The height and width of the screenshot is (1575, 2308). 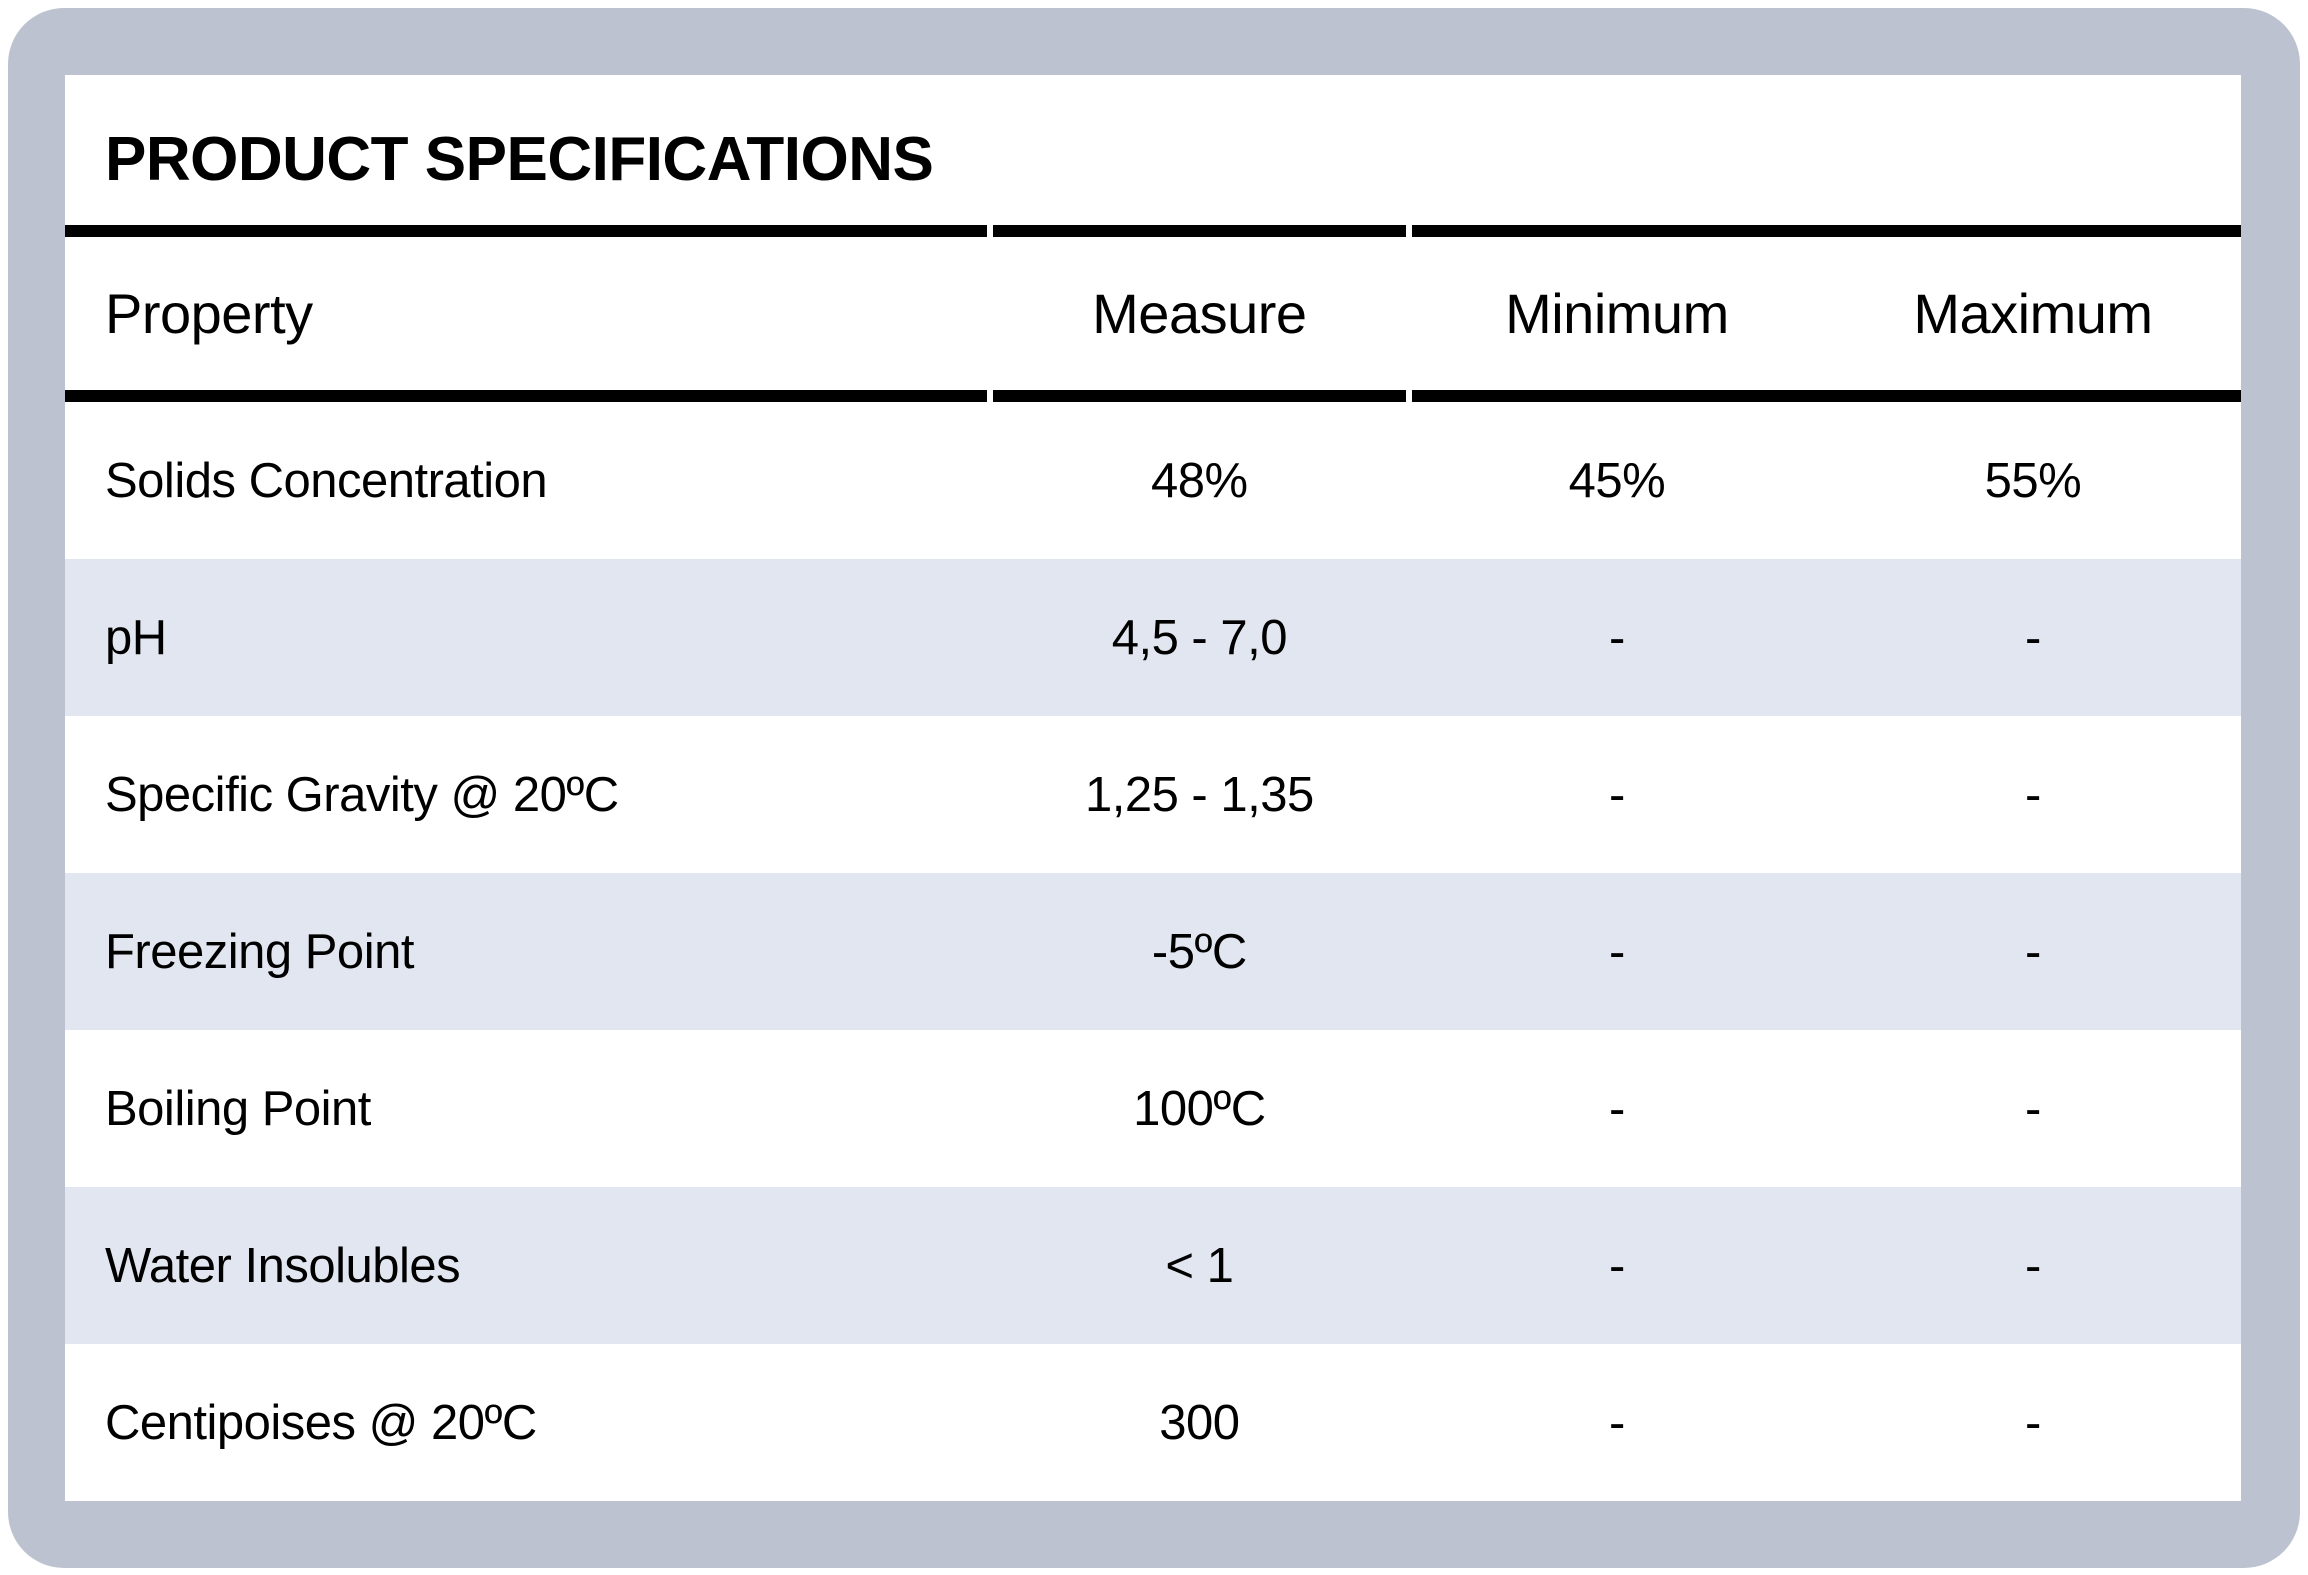 I want to click on cell-measure: -5ºC, so click(x=1199, y=951).